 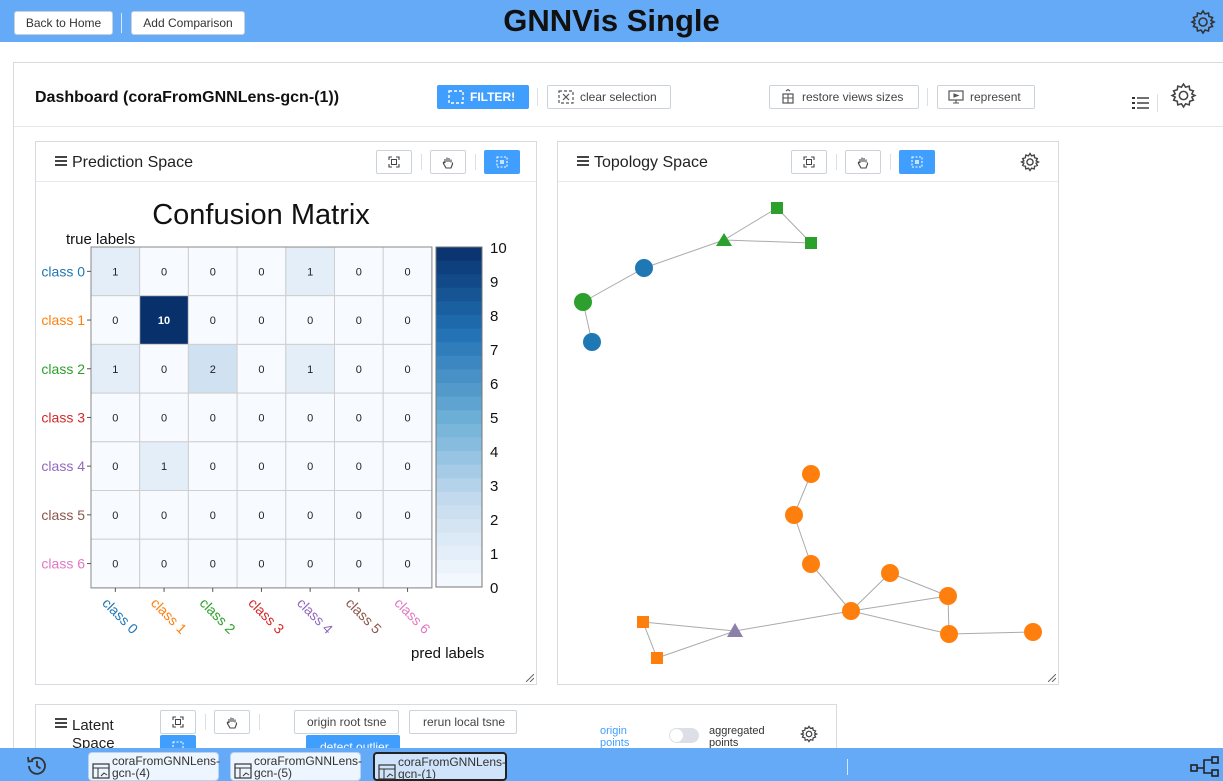 What do you see at coordinates (609, 97) in the screenshot?
I see `clear-selection-button: clear selection` at bounding box center [609, 97].